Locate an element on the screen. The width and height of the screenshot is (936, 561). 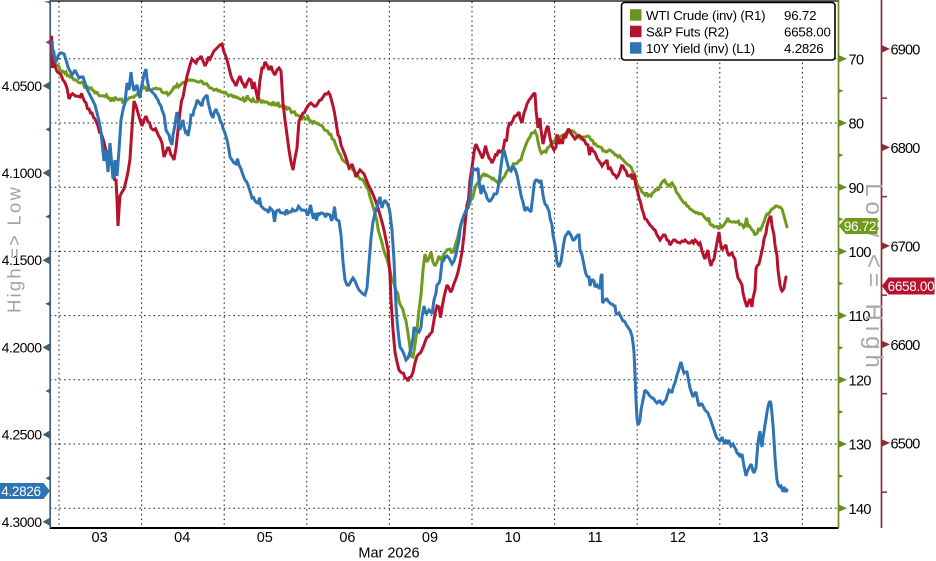
svg-text: High => Low is located at coordinates (14, 249).